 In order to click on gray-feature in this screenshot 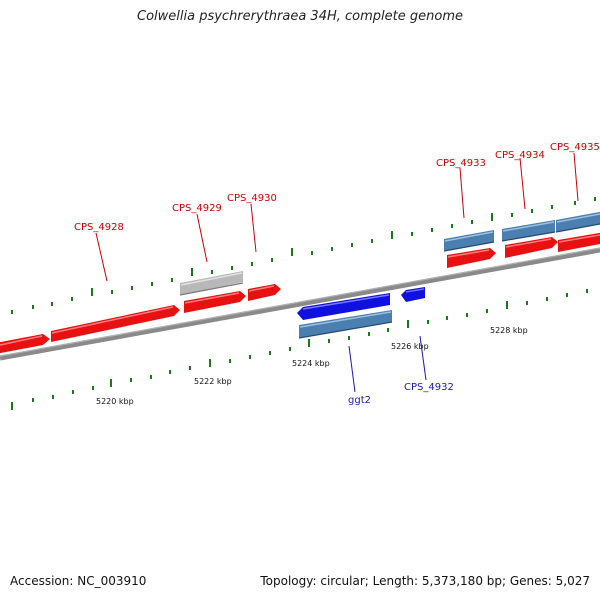, I will do `click(211, 283)`.